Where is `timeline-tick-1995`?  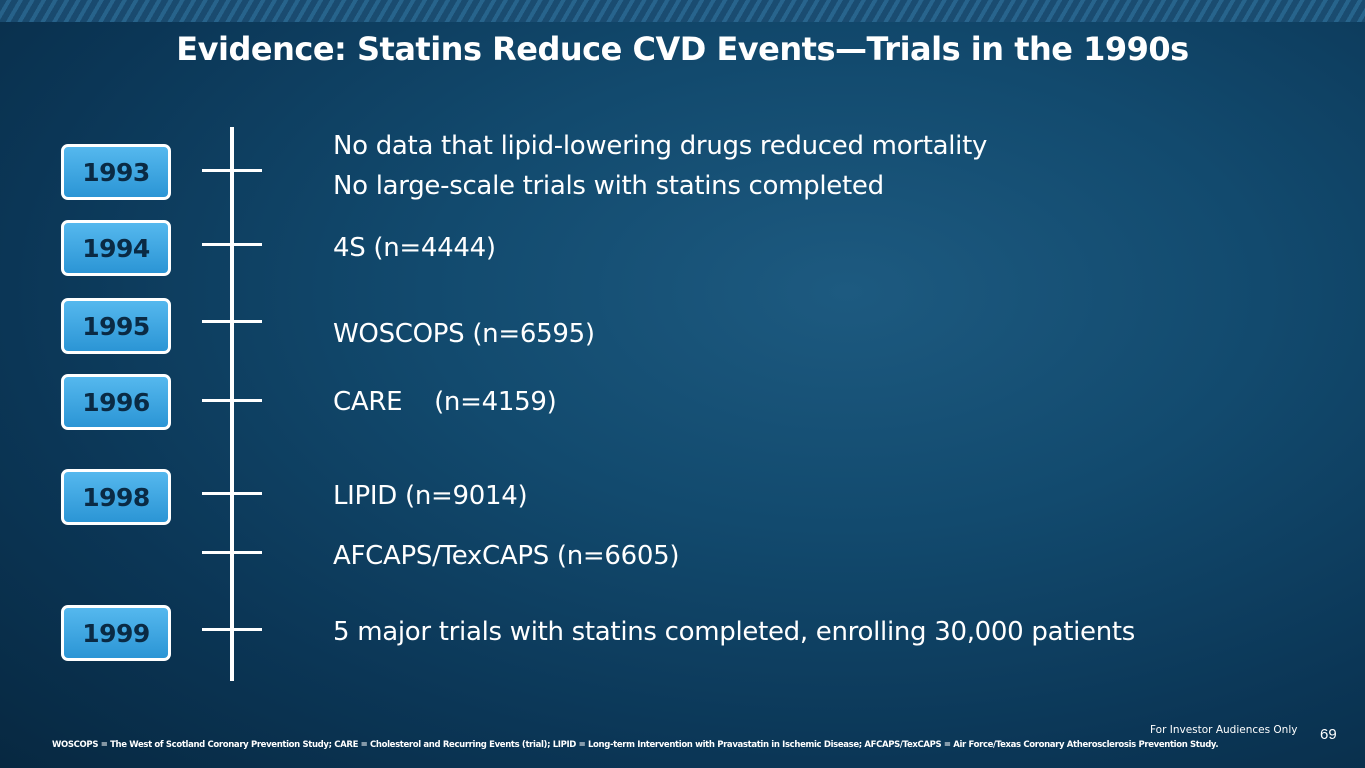
timeline-tick-1995 is located at coordinates (232, 321).